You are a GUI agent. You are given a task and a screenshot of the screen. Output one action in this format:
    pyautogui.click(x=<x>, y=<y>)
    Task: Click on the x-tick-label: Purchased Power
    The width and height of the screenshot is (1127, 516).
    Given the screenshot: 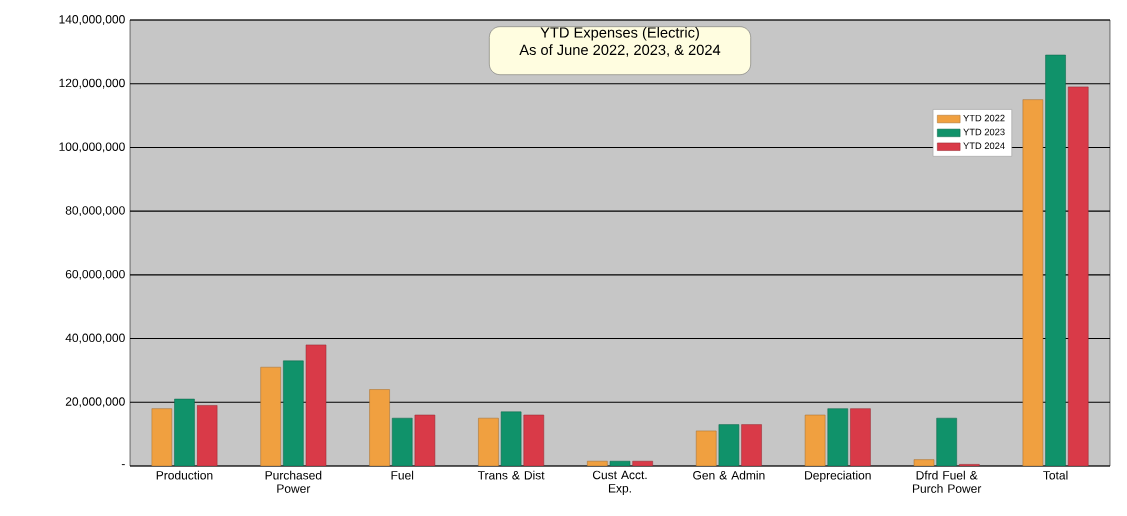 What is the action you would take?
    pyautogui.click(x=293, y=481)
    